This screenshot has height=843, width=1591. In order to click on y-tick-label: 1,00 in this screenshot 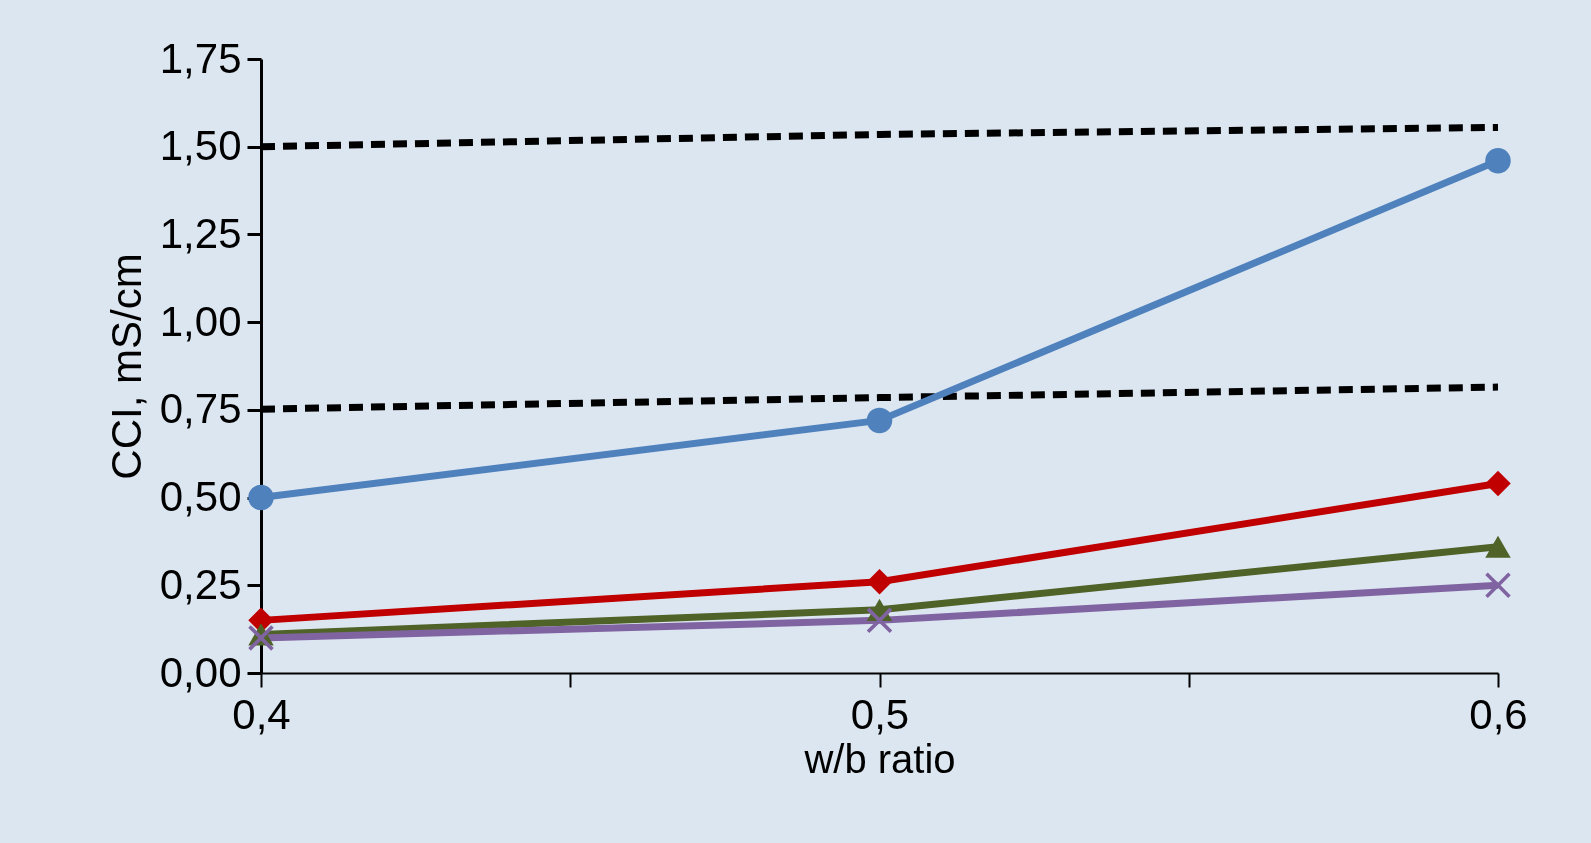, I will do `click(200, 321)`.